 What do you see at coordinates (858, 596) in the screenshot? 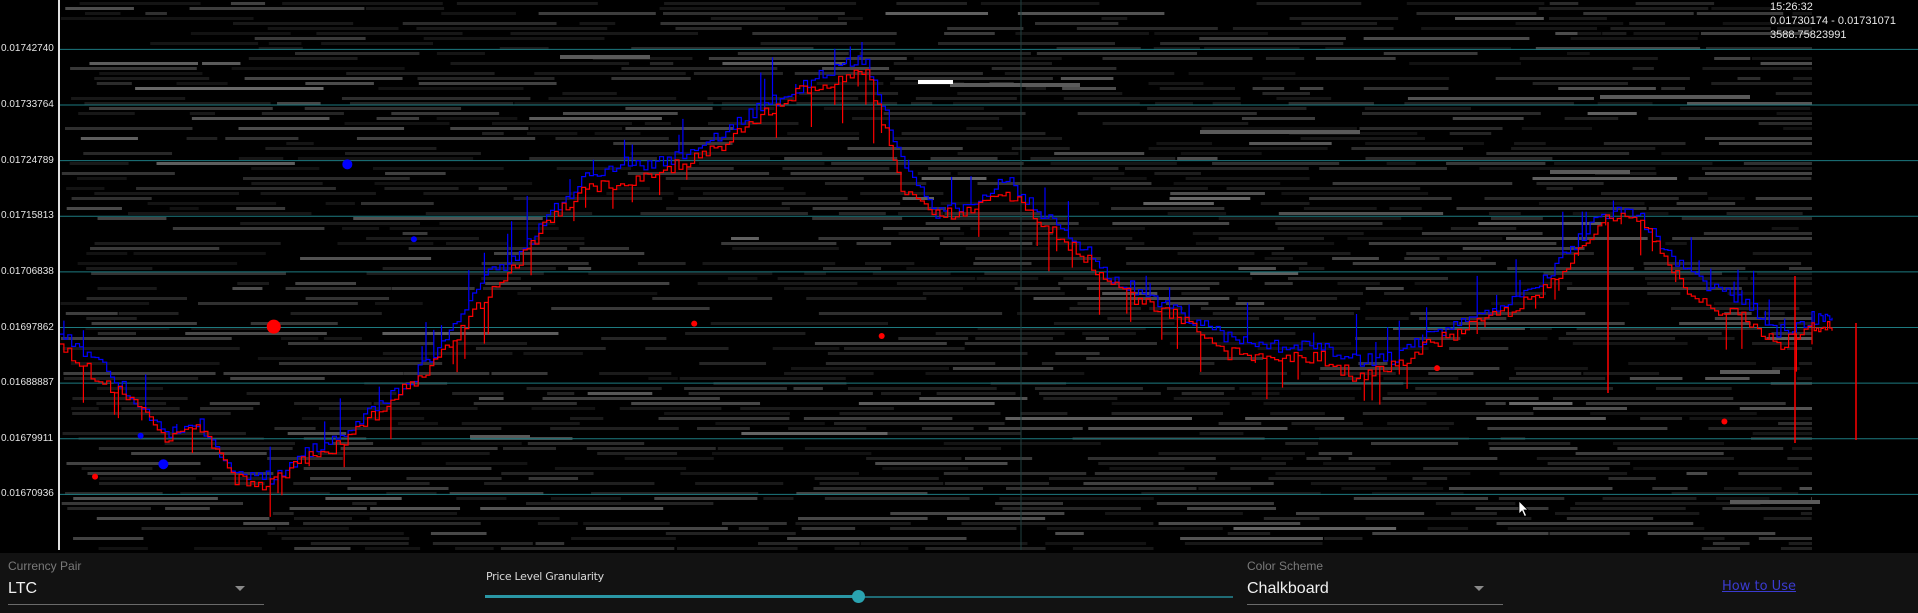
I see `granularity-slider-thumb` at bounding box center [858, 596].